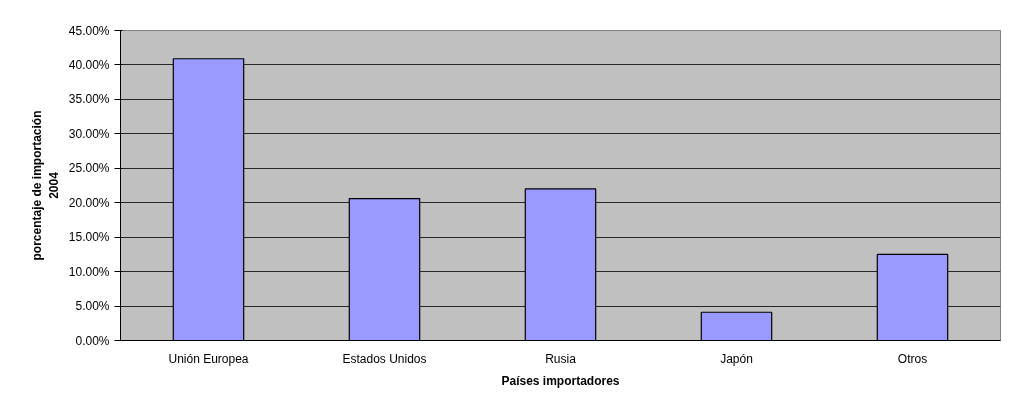  I want to click on x-tick-label: Japón, so click(736, 358).